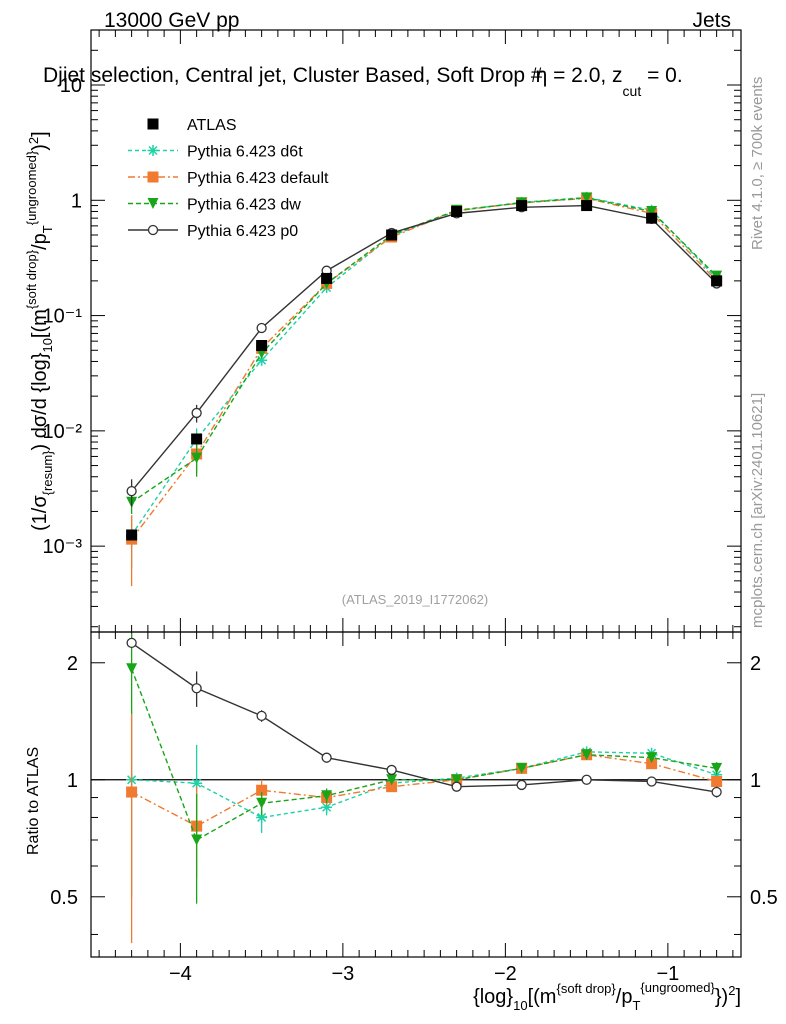 The width and height of the screenshot is (786, 1024). I want to click on ratio-tick-label-right: 1, so click(755, 781).